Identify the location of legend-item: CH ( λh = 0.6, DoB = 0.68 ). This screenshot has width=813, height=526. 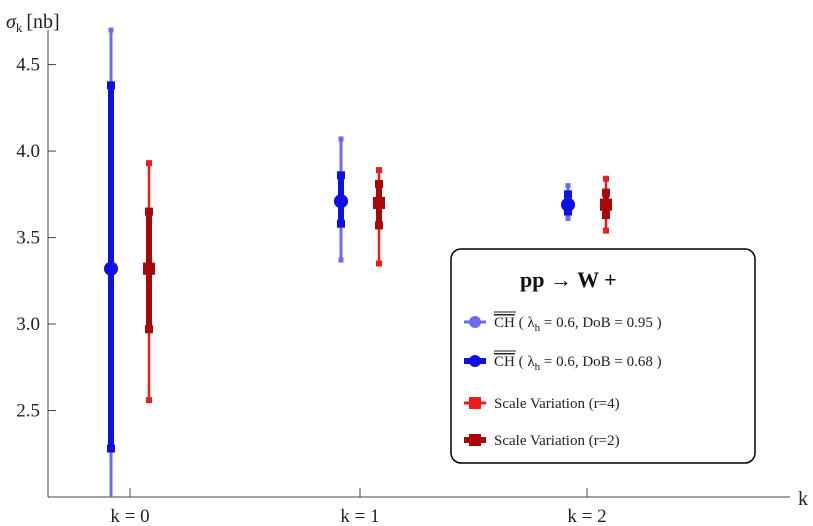
(563, 361).